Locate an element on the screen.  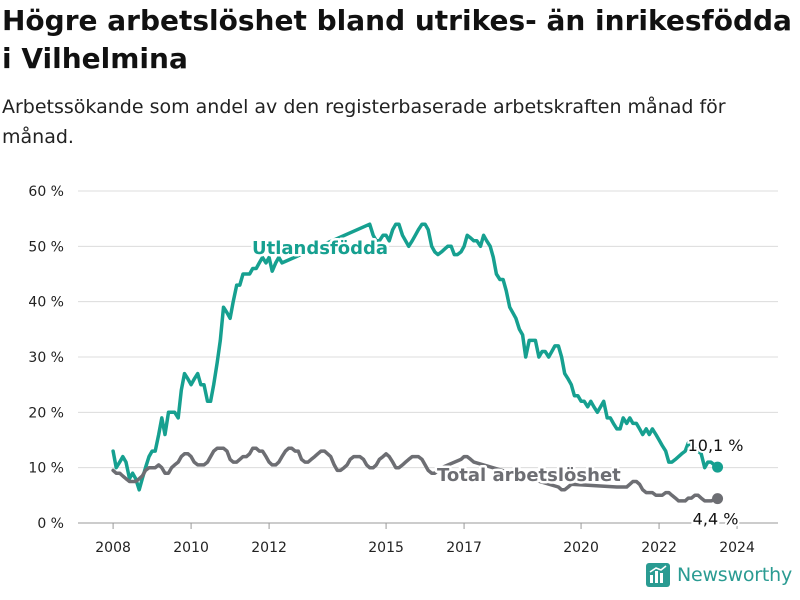
series-label-total-arbetsloshet: Total arbetslöshet is located at coordinates (529, 475).